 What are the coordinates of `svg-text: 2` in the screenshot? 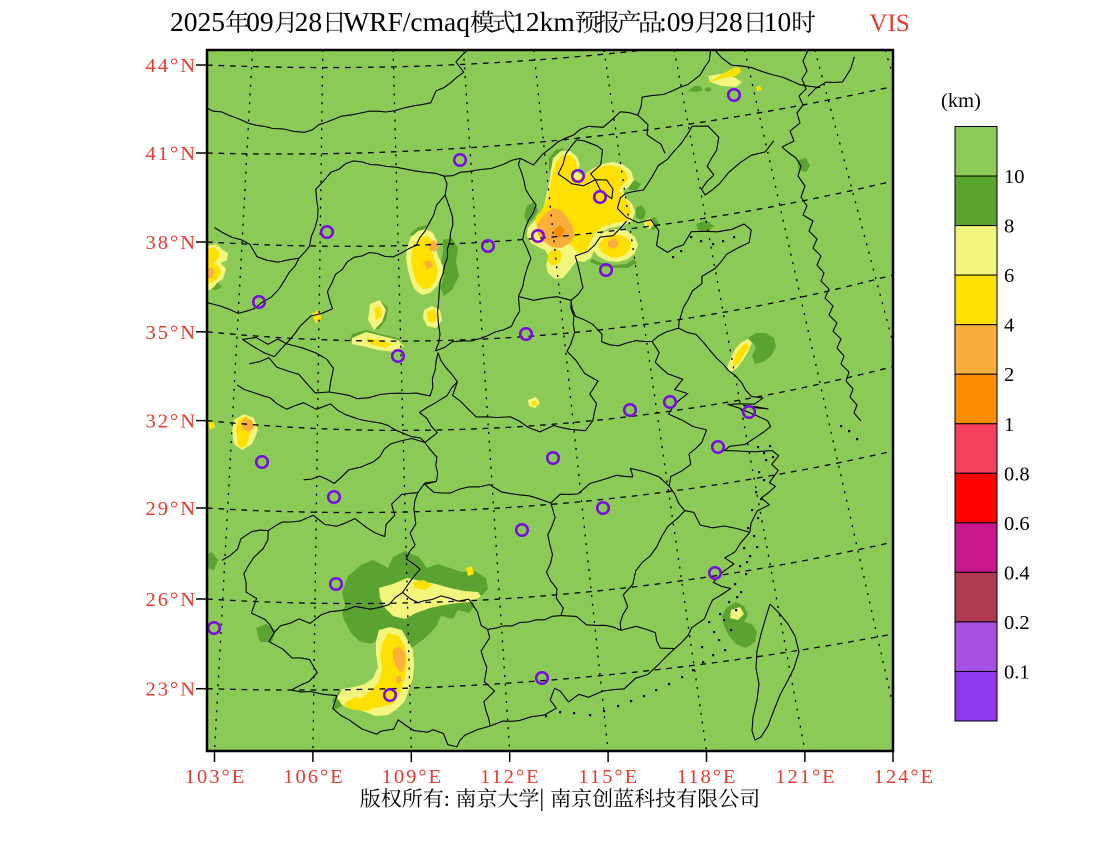 It's located at (1009, 375).